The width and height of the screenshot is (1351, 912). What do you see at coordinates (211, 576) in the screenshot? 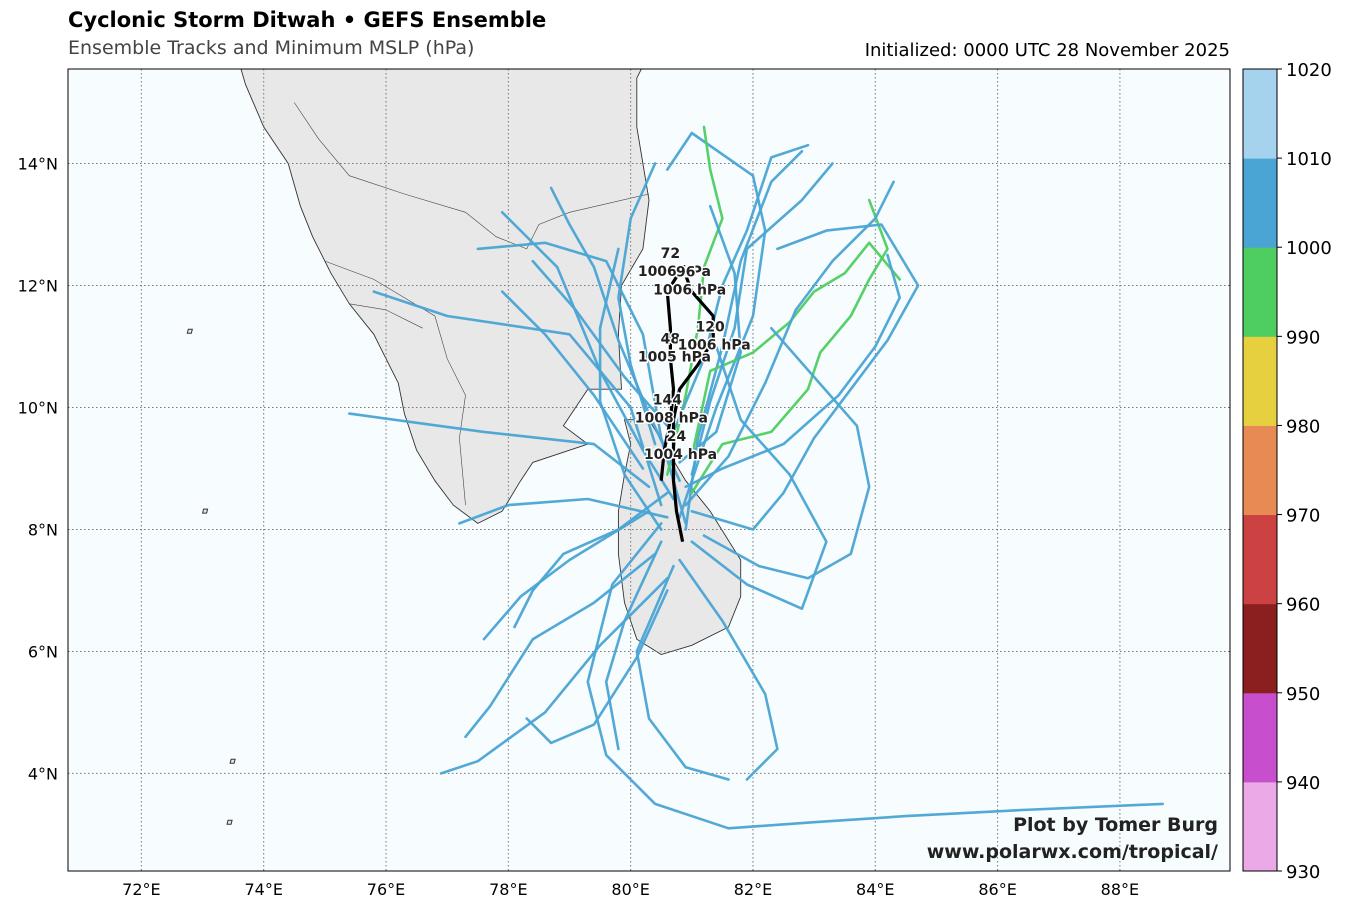
I see `lakshadweep-islands` at bounding box center [211, 576].